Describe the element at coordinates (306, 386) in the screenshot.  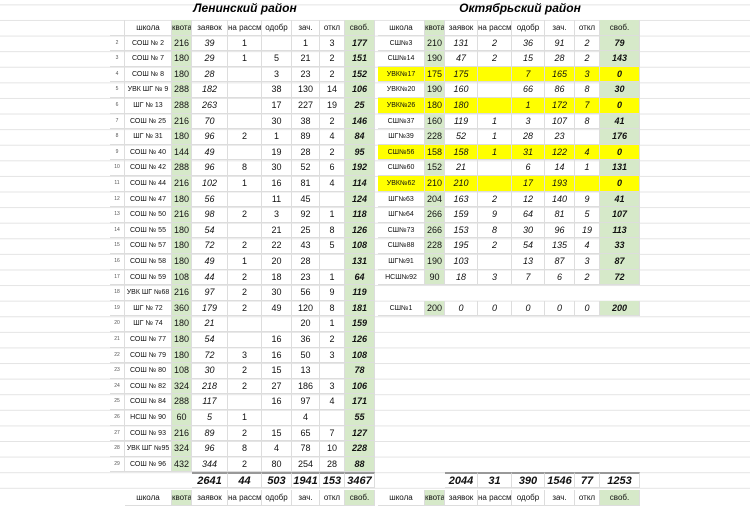
I see `cell: 186` at that location.